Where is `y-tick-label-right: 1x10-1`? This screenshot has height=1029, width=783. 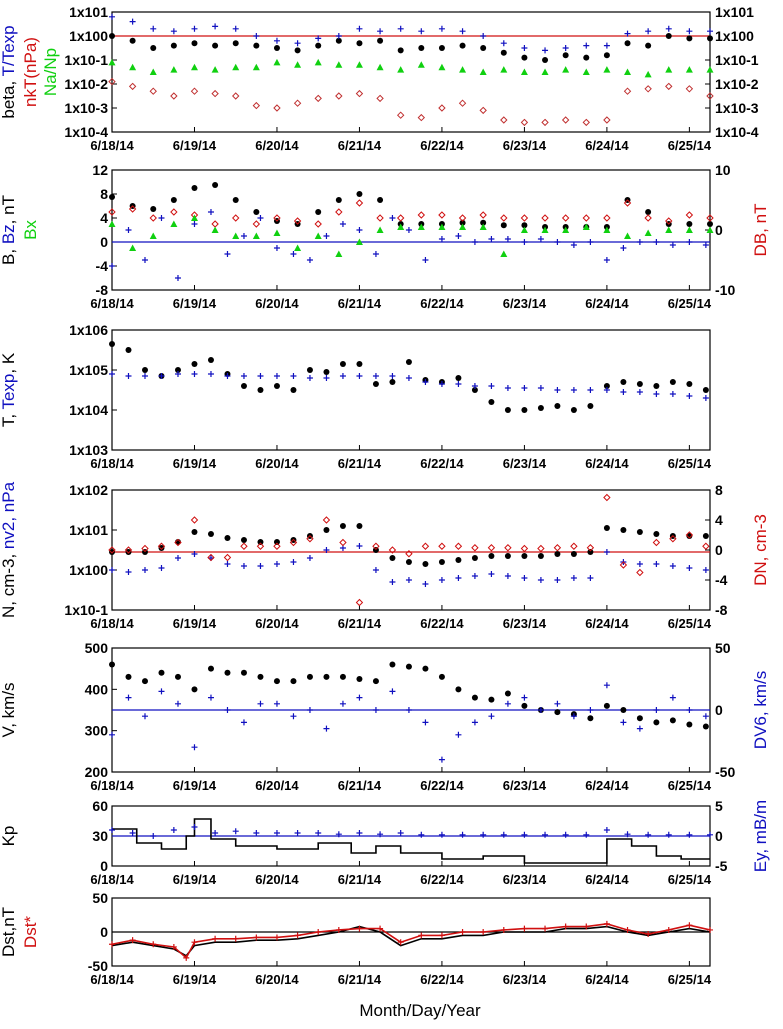 y-tick-label-right: 1x10-1 is located at coordinates (737, 60).